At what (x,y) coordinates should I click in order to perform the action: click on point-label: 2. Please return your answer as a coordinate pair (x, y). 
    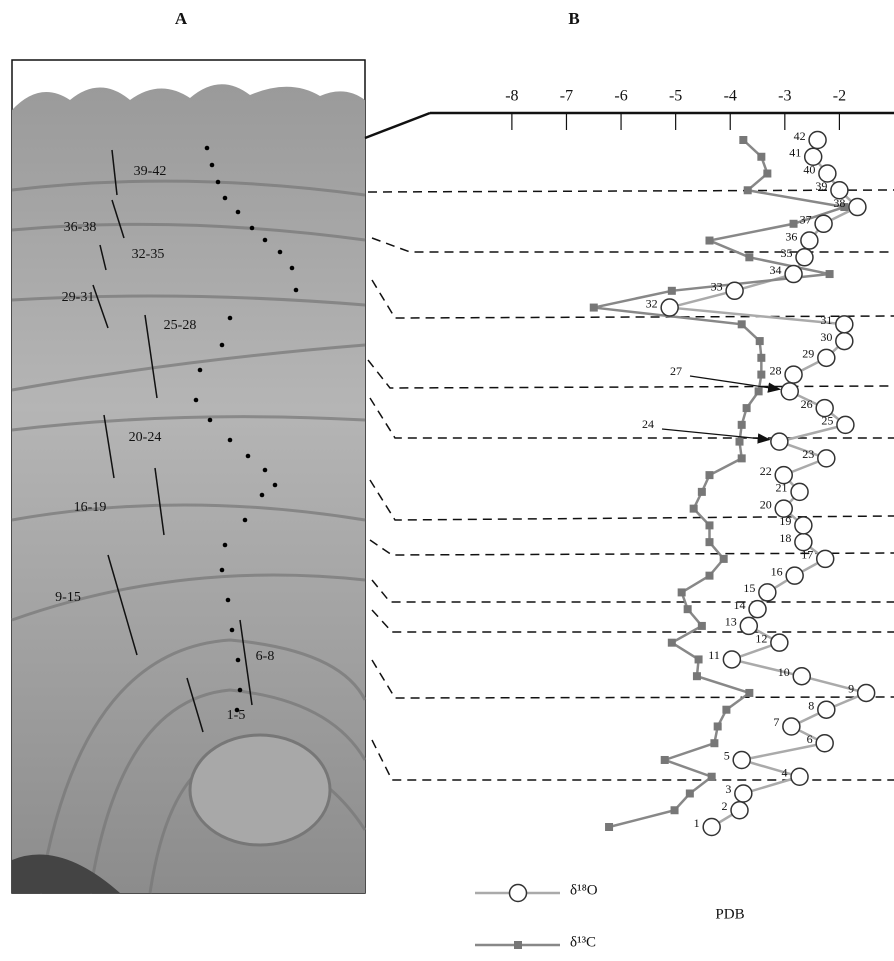
    Looking at the image, I should click on (725, 806).